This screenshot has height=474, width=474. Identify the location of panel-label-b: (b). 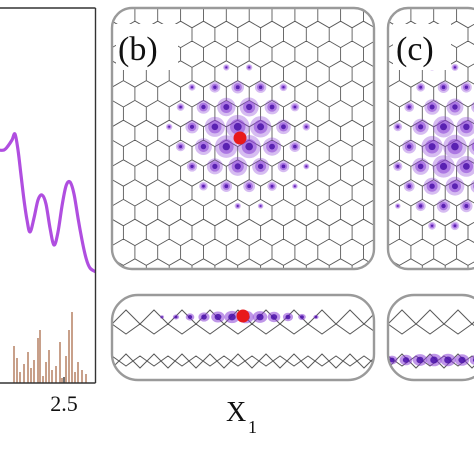
(138, 49).